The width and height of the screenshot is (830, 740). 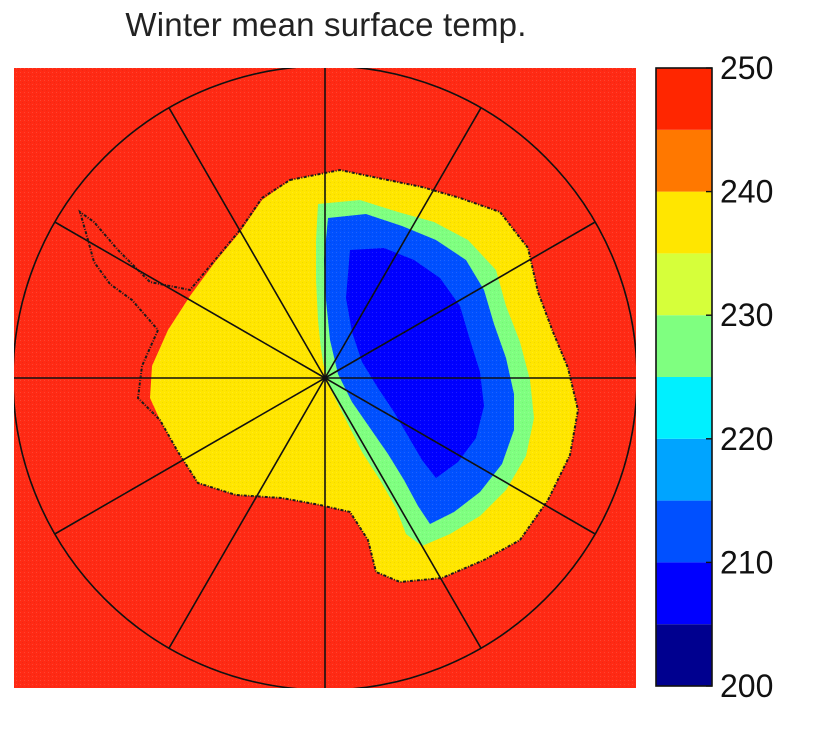 I want to click on colorbar-tick-label: 200, so click(x=746, y=686).